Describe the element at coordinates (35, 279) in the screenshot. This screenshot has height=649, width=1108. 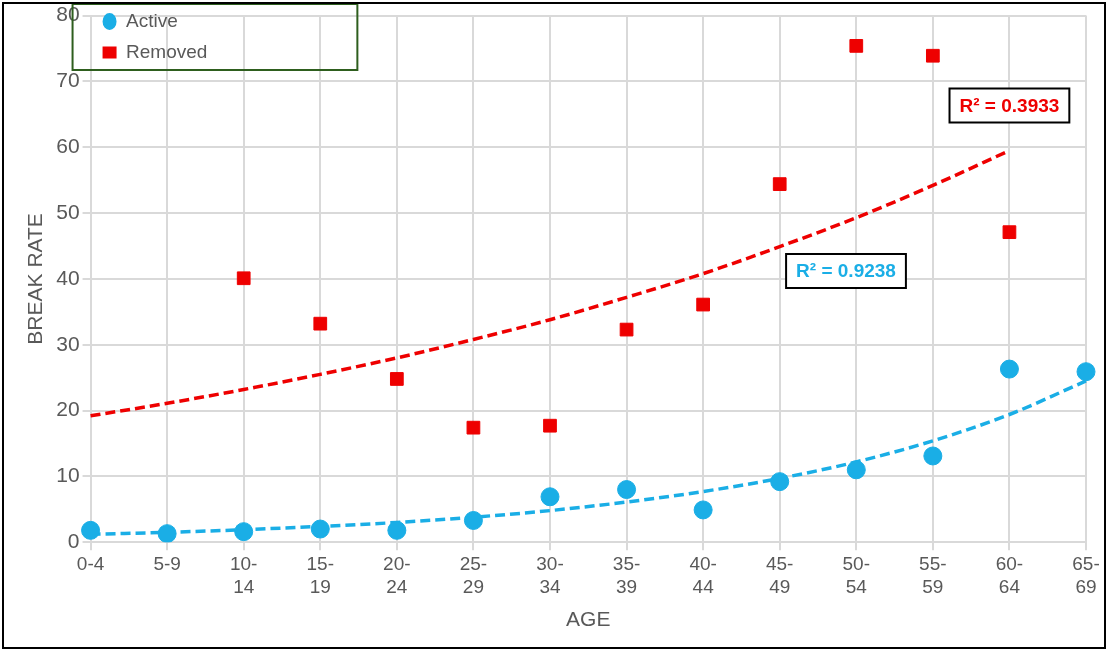
I see `y-axis-title: BREAK RATE` at that location.